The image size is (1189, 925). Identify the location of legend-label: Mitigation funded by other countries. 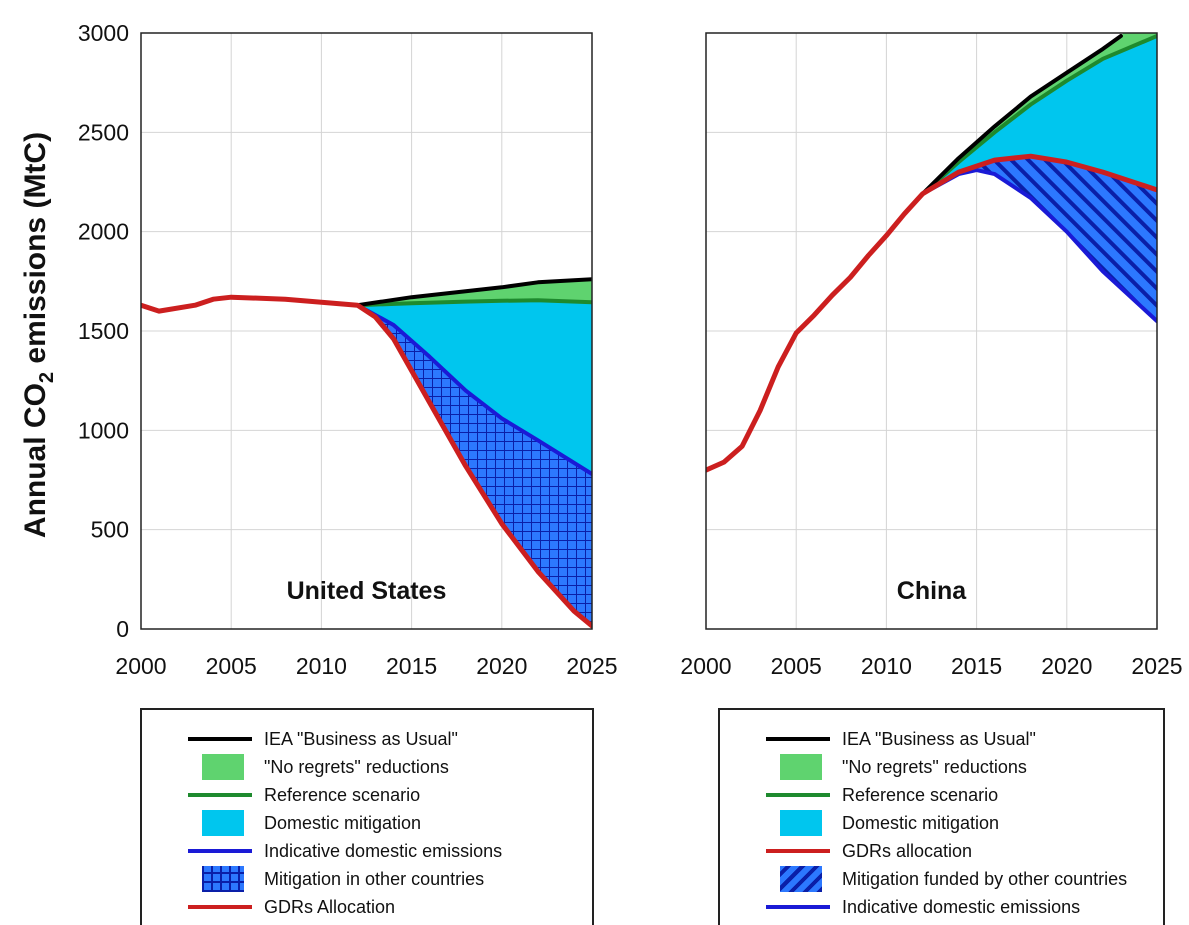
(985, 879).